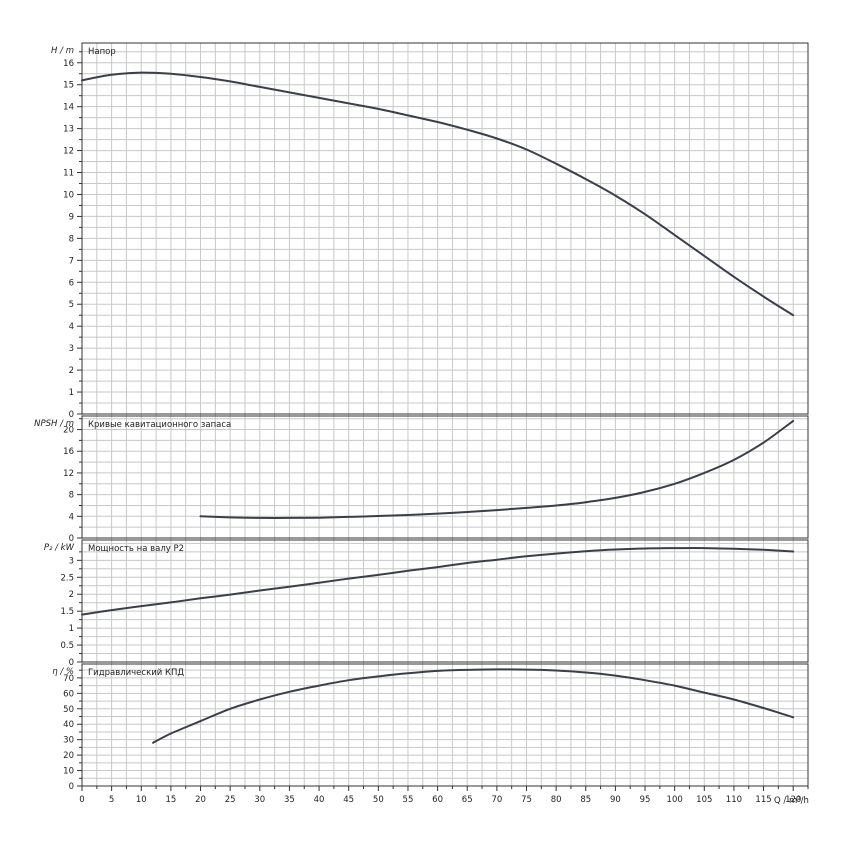 Image resolution: width=850 pixels, height=850 pixels. I want to click on panel-frame-npsh, so click(445, 477).